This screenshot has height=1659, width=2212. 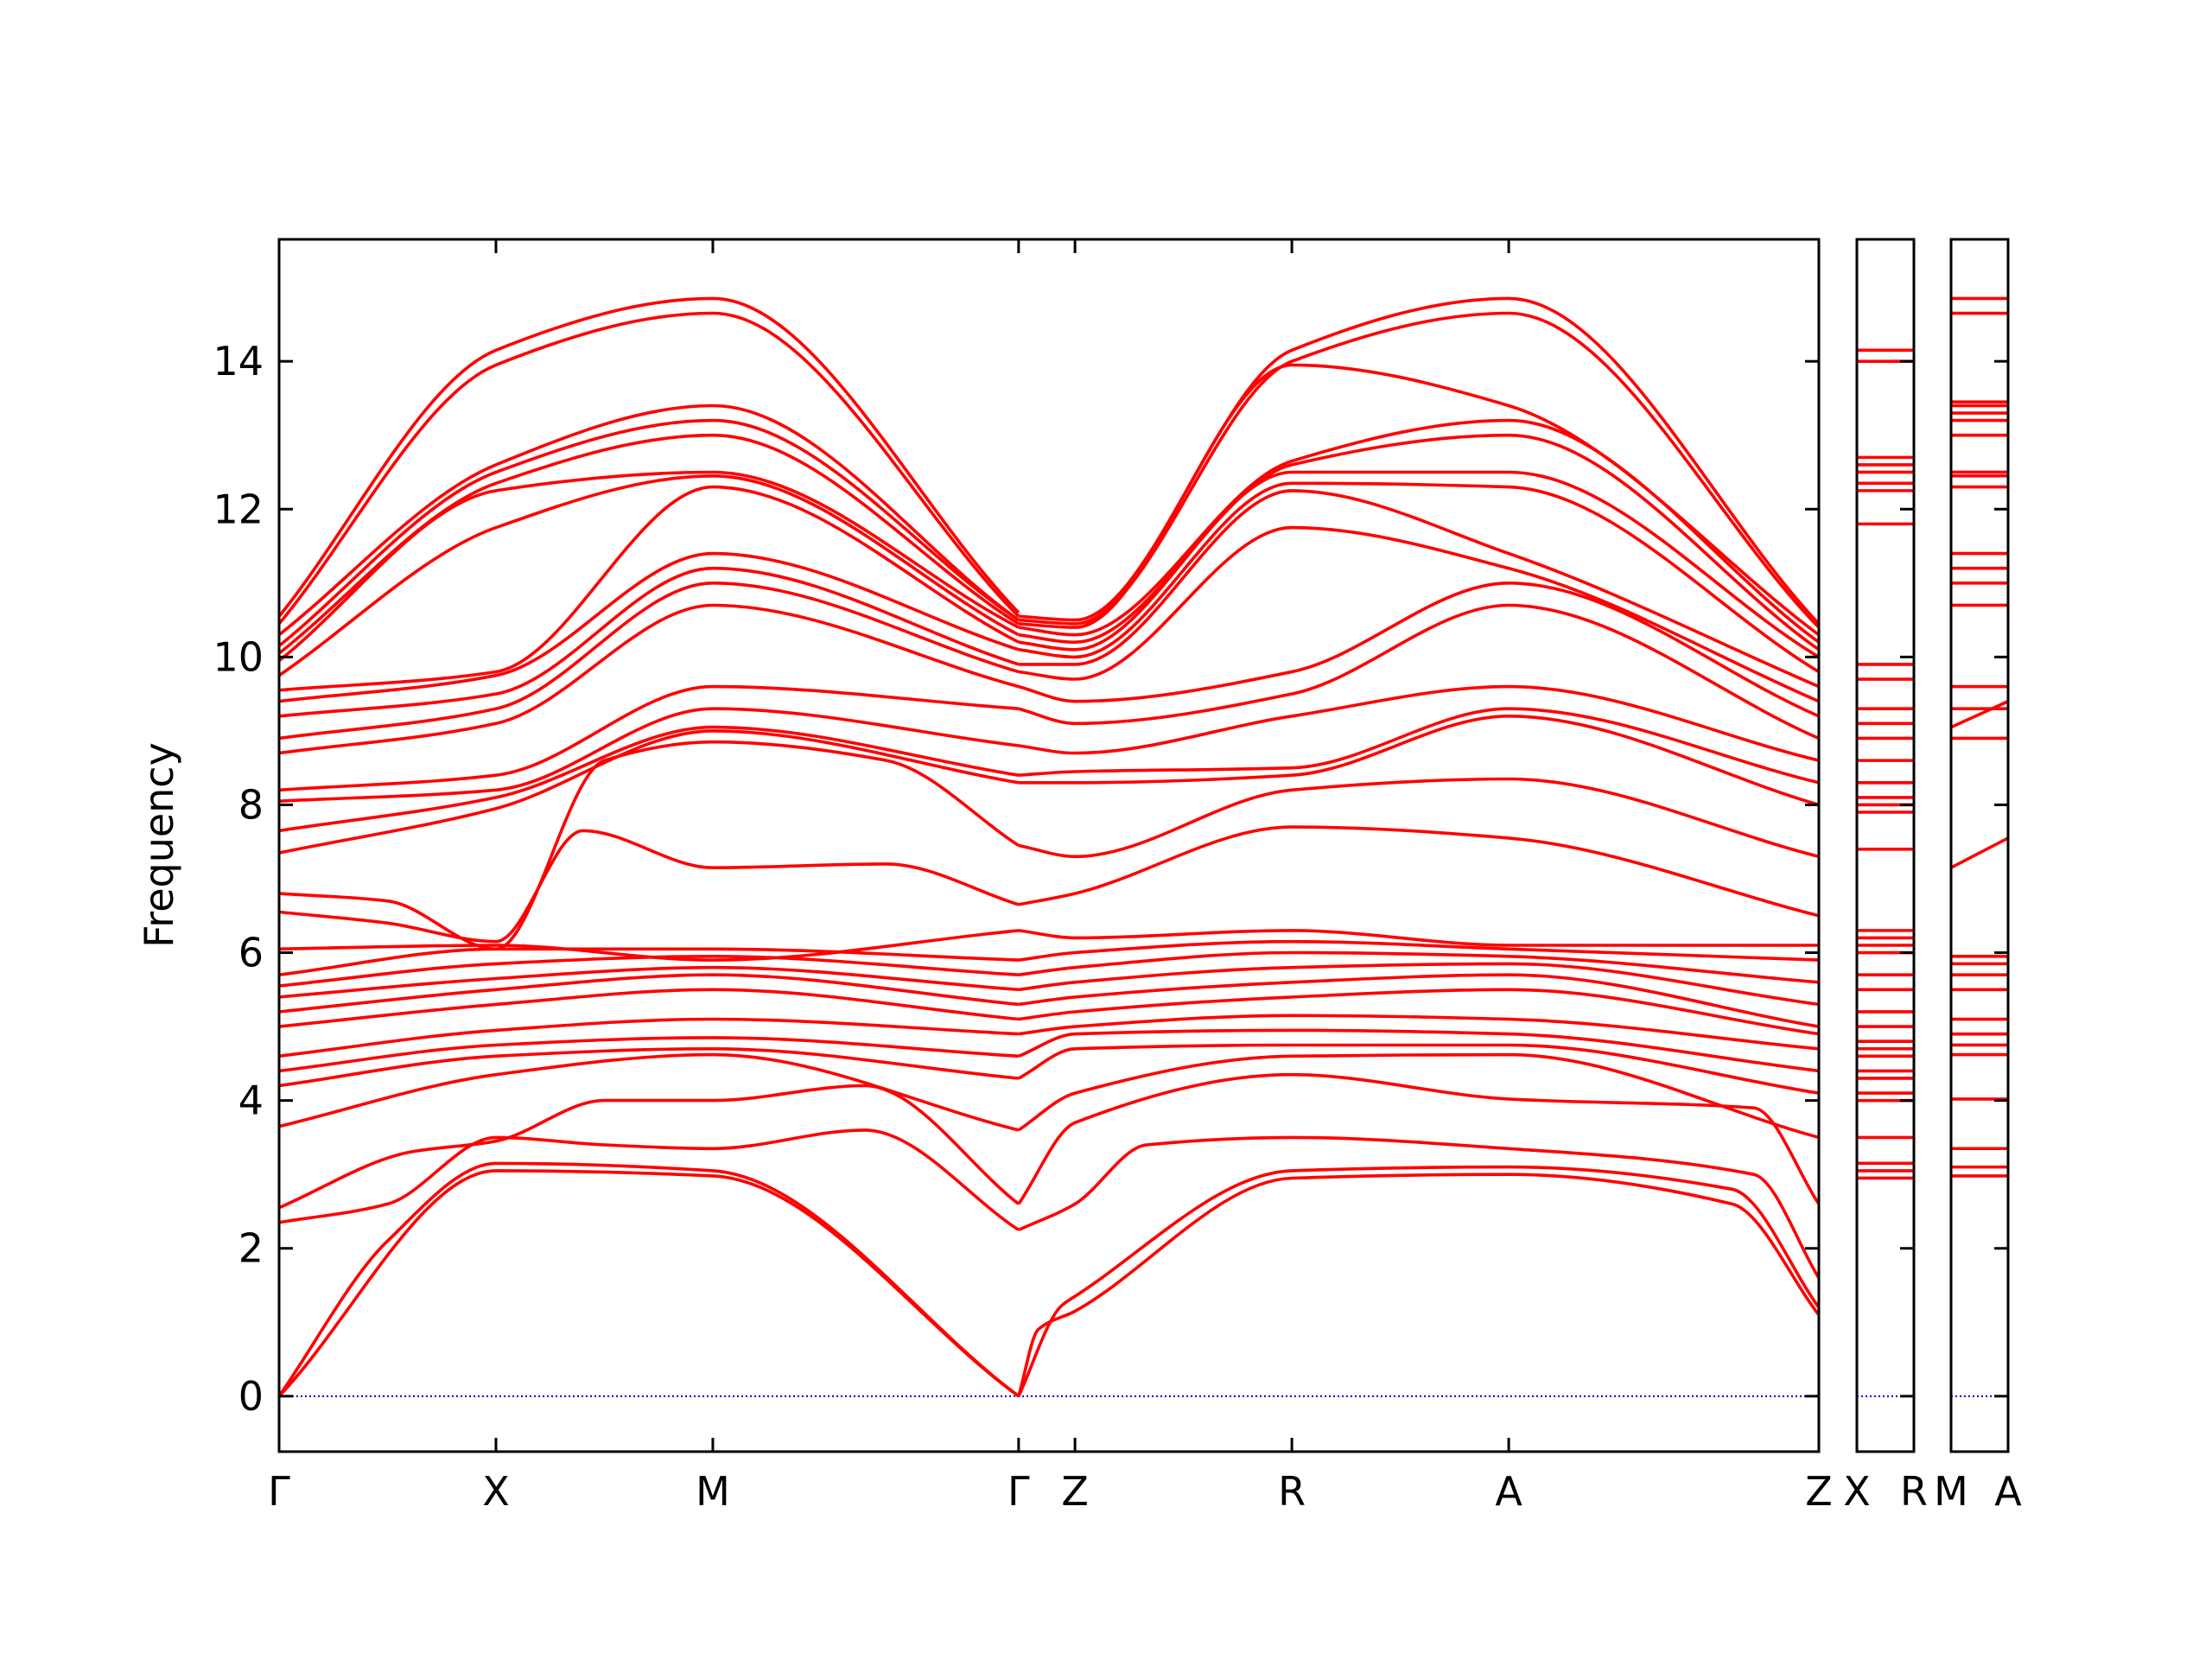 I want to click on y-tick-label: 8, so click(x=251, y=804).